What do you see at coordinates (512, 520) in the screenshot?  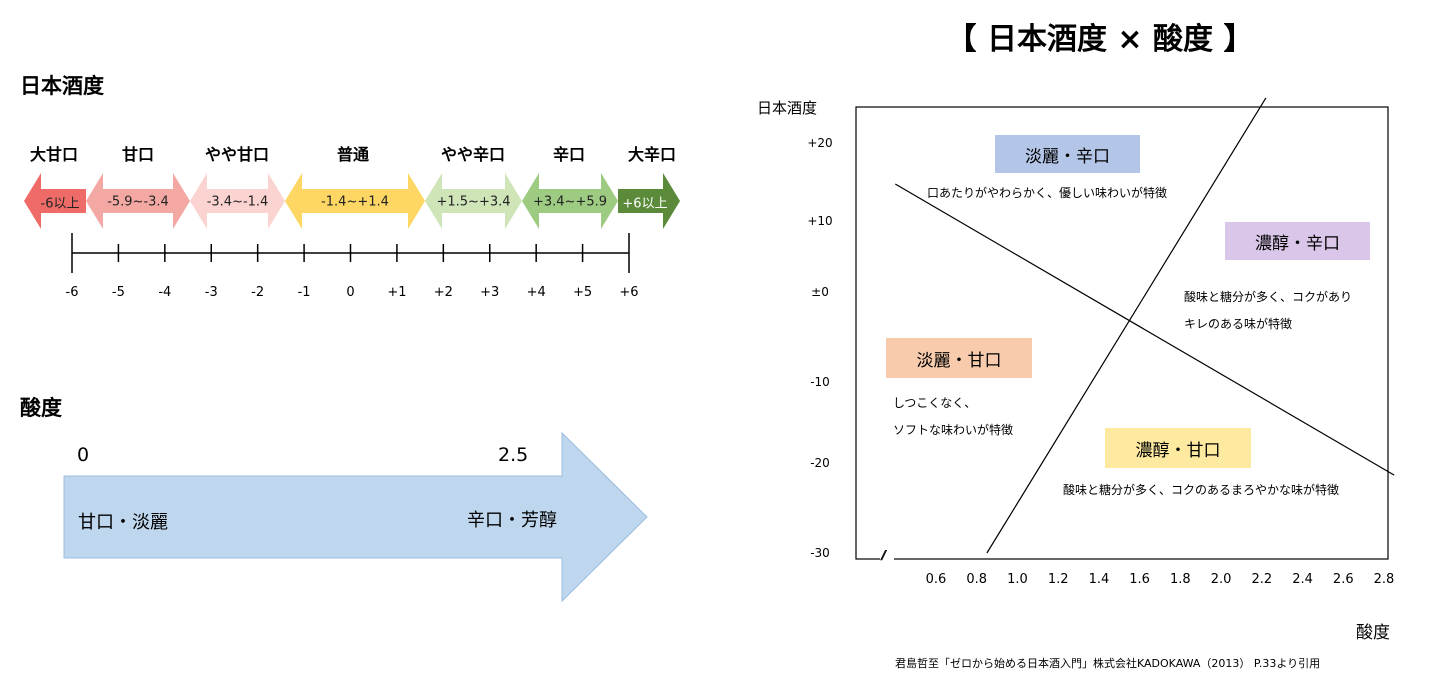 I see `acidity-high-label: 辛口・芳醇` at bounding box center [512, 520].